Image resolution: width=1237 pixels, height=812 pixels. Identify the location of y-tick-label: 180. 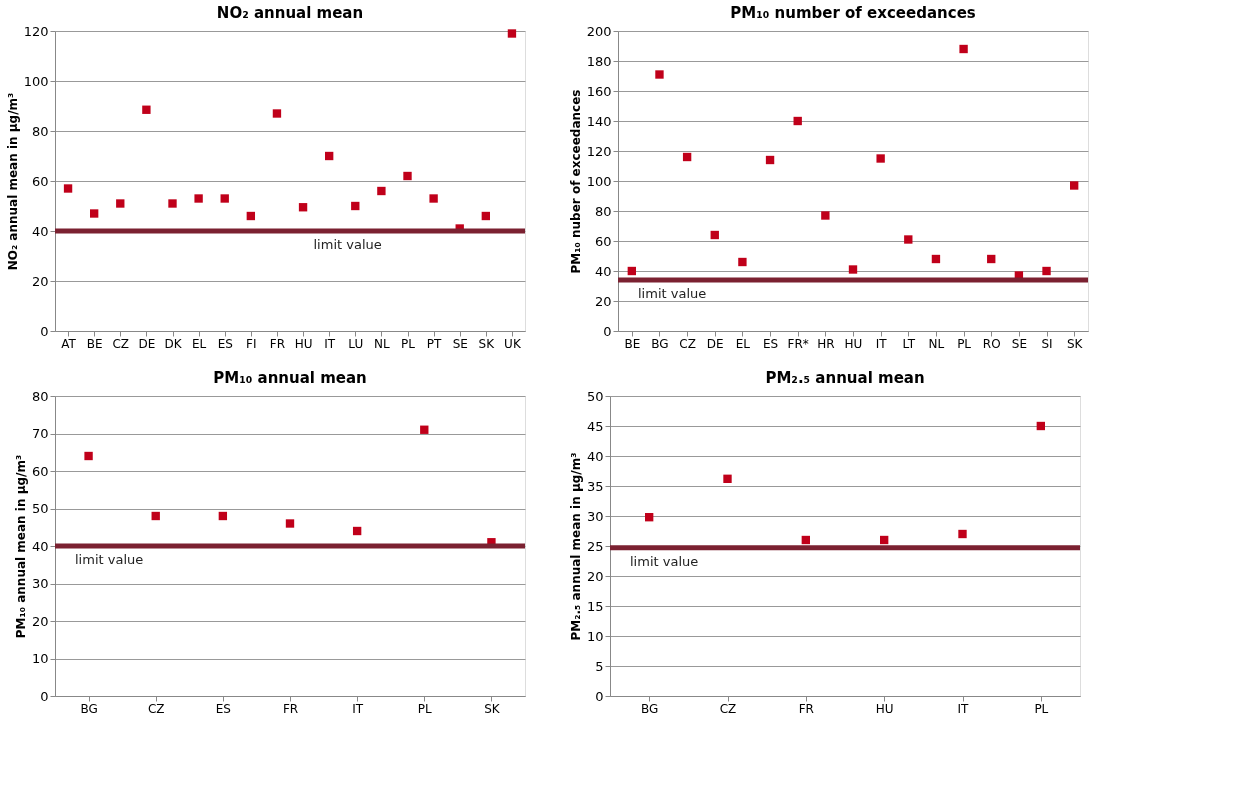
(599, 61).